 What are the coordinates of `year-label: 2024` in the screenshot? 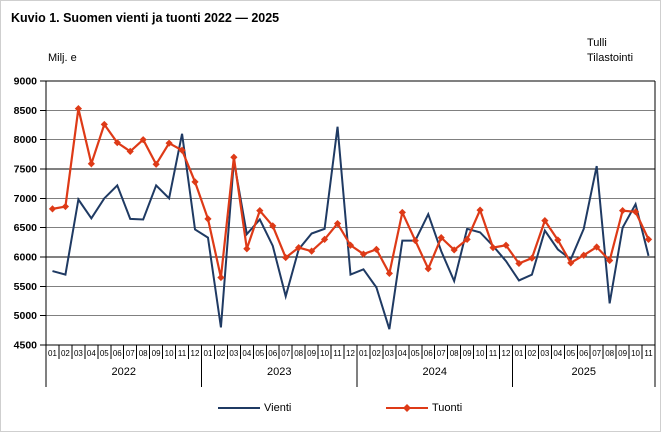 It's located at (434, 372).